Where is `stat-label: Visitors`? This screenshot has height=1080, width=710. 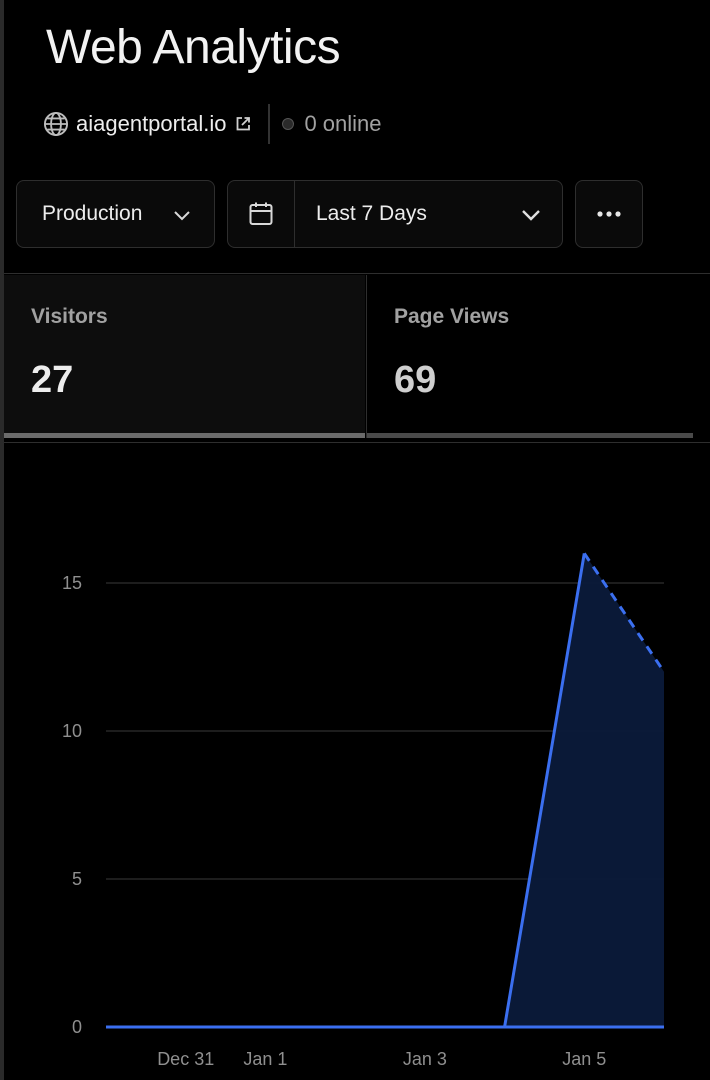
stat-label: Visitors is located at coordinates (69, 316).